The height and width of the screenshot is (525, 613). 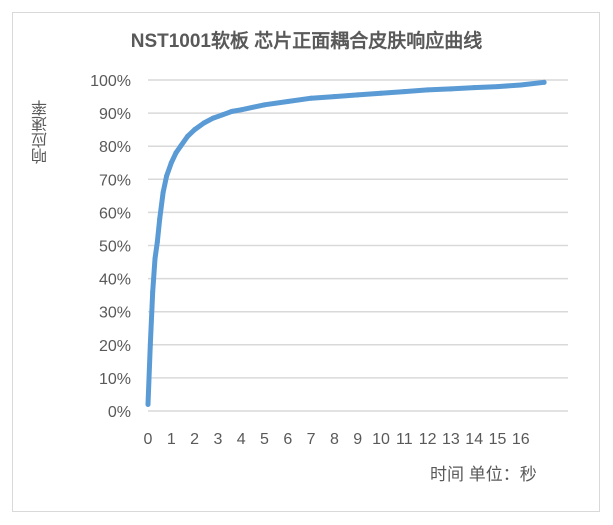 What do you see at coordinates (287, 439) in the screenshot?
I see `x-tick-label: 6` at bounding box center [287, 439].